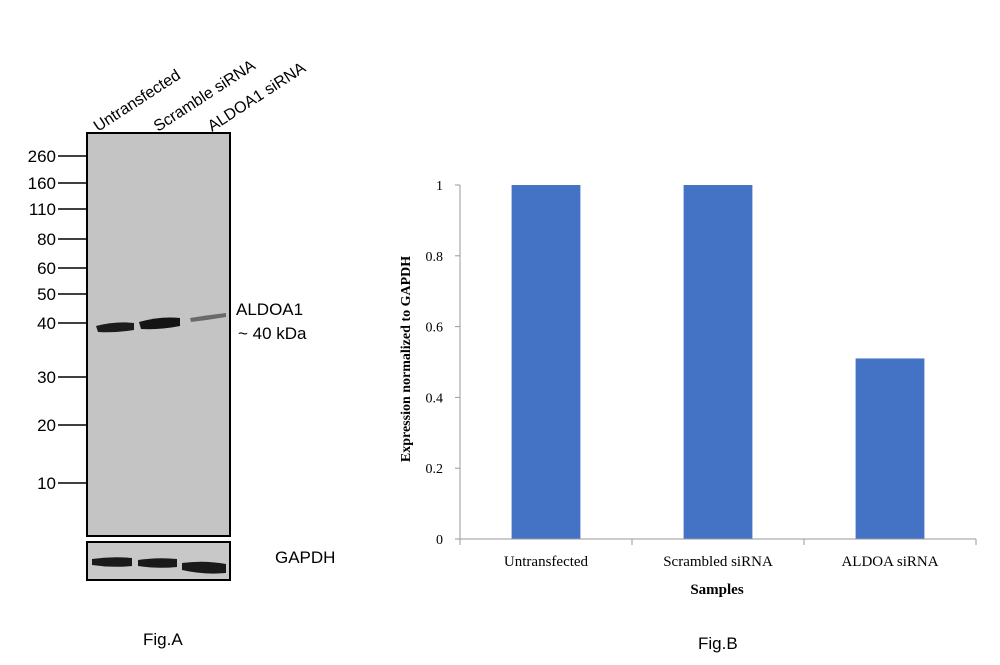 The width and height of the screenshot is (1000, 665). Describe the element at coordinates (439, 186) in the screenshot. I see `y-tick-label-6: 1` at that location.